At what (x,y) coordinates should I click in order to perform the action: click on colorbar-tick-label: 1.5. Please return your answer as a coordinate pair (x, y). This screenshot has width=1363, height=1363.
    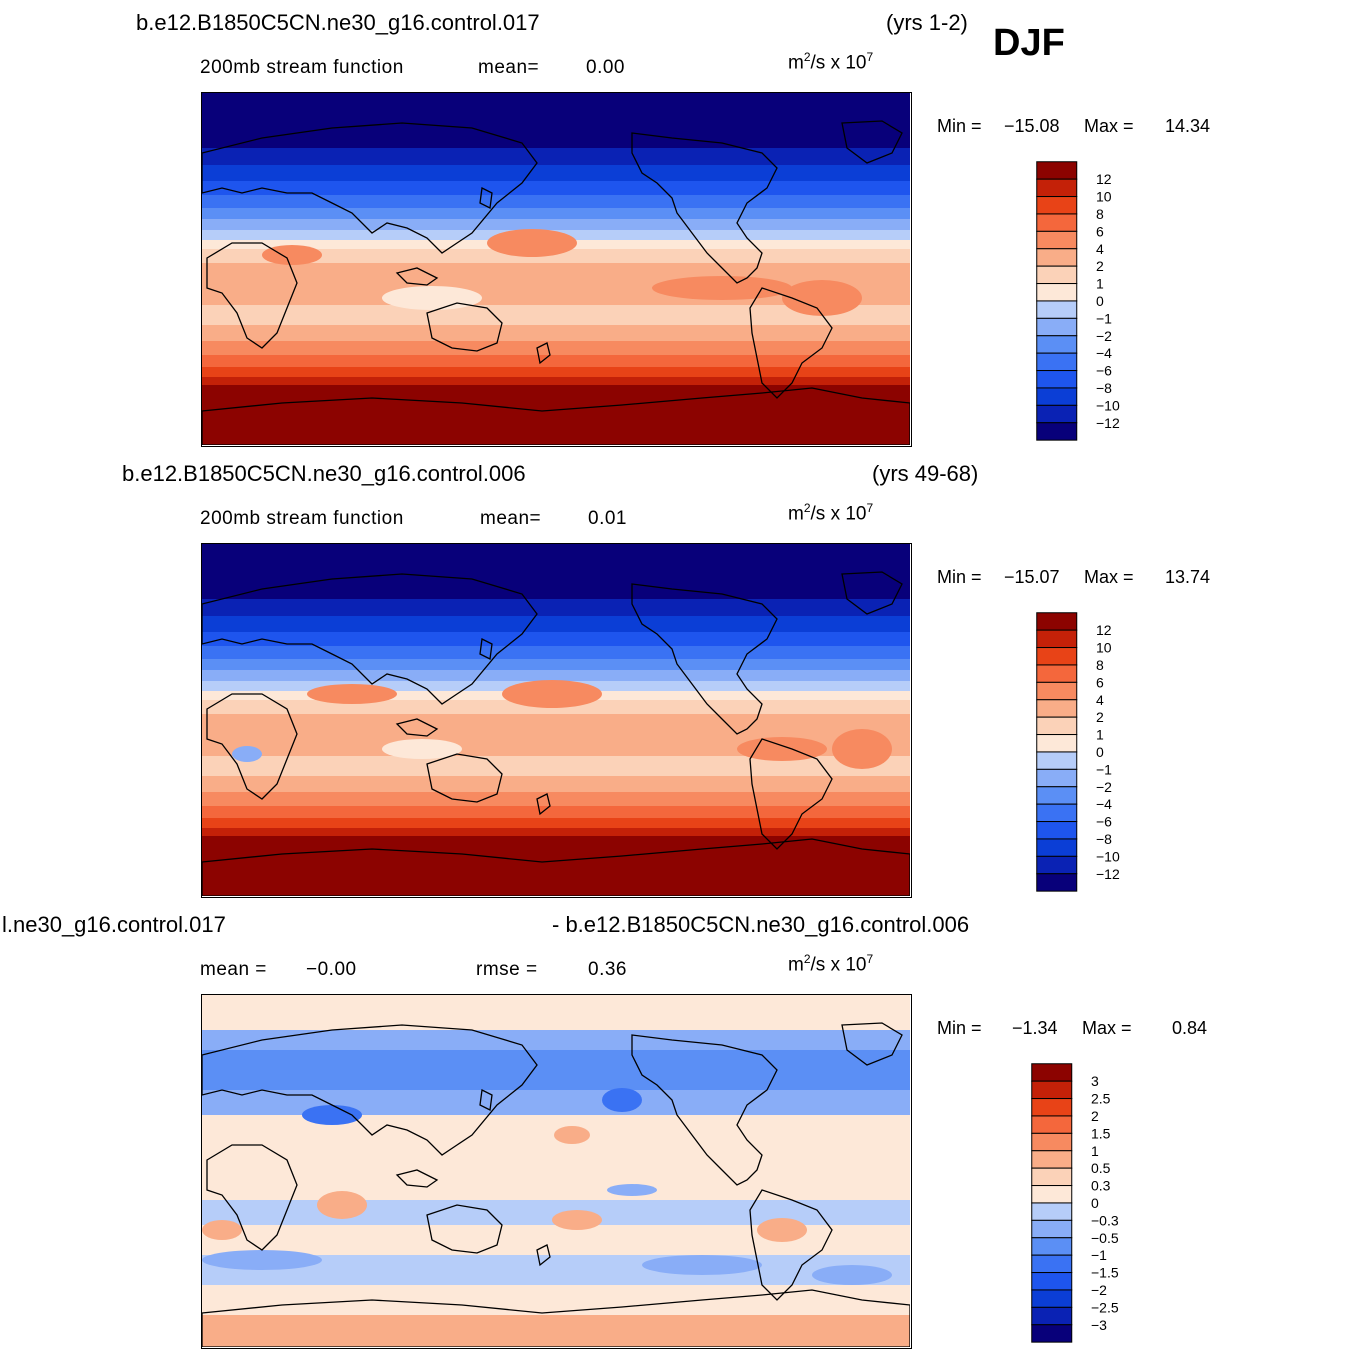
    Looking at the image, I should click on (1101, 1133).